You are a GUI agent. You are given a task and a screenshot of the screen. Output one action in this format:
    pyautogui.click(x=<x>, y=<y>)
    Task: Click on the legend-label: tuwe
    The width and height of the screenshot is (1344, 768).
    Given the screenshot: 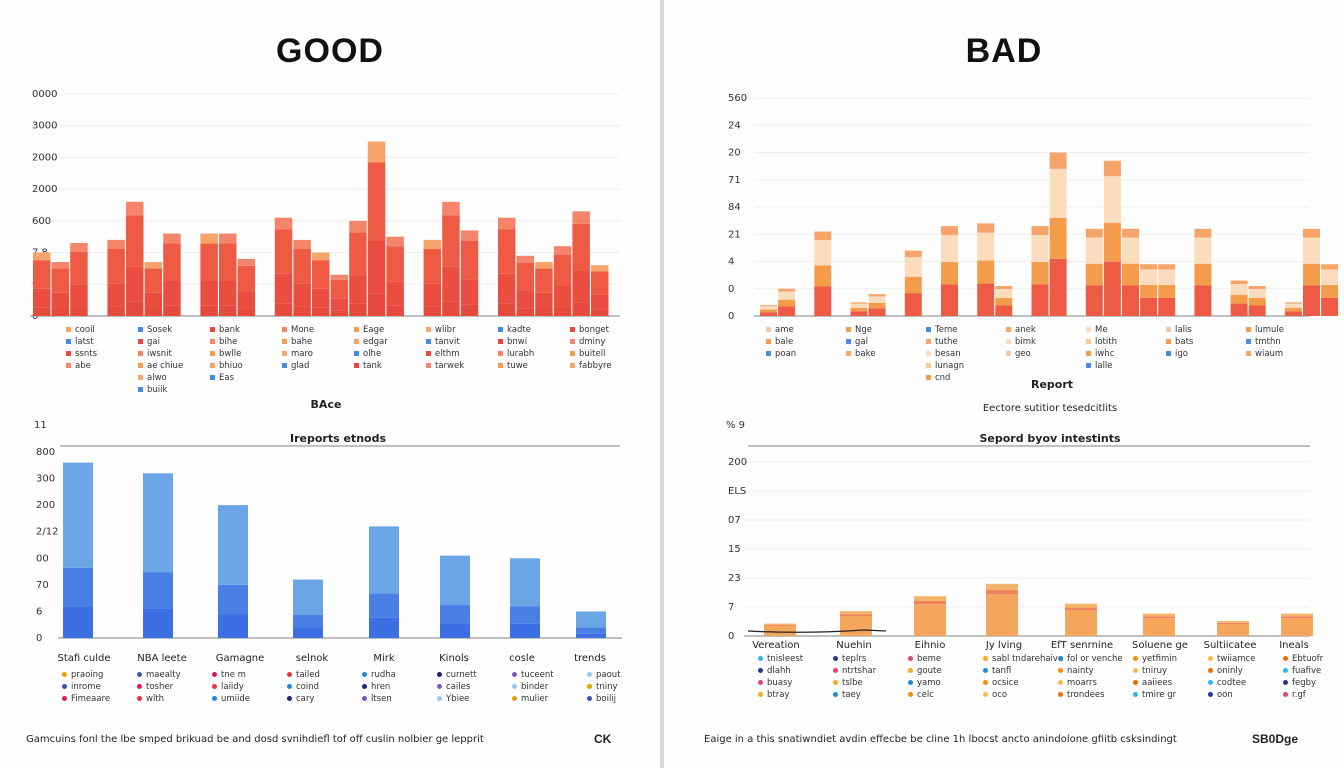 What is the action you would take?
    pyautogui.click(x=517, y=366)
    